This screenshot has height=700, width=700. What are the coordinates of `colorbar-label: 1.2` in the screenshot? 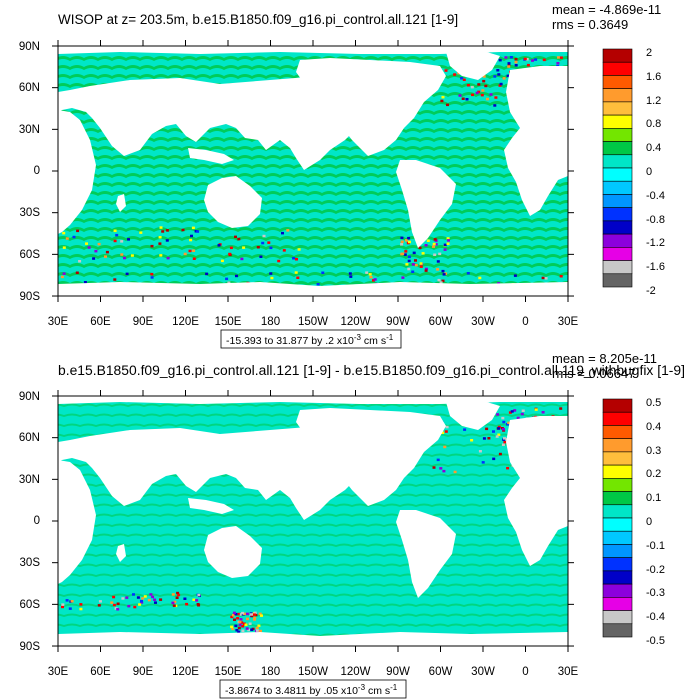 It's located at (653, 101).